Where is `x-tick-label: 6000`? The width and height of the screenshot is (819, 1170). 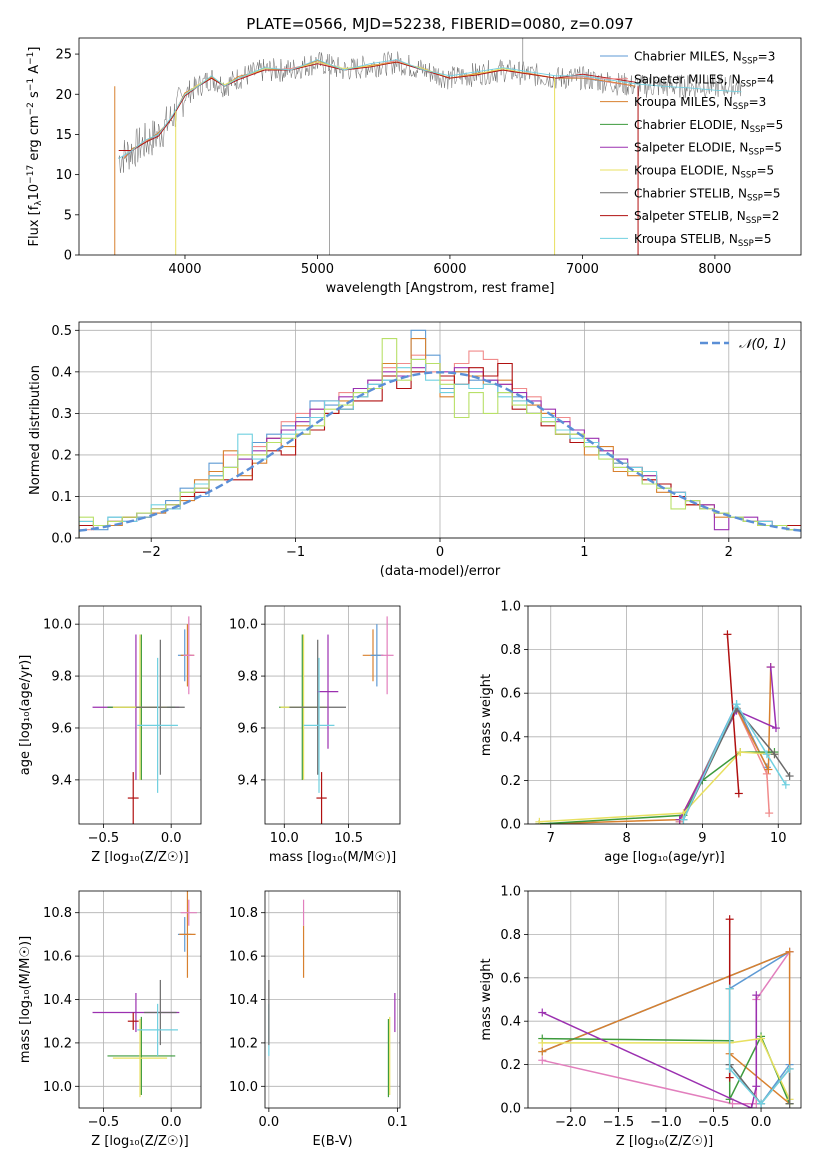 x-tick-label: 6000 is located at coordinates (449, 269).